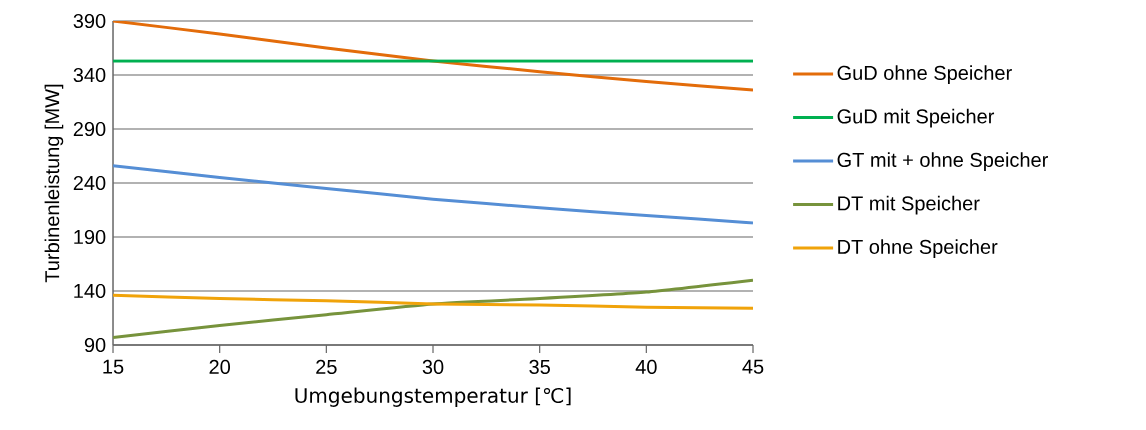 The width and height of the screenshot is (1146, 430). What do you see at coordinates (90, 237) in the screenshot?
I see `y-tick-label: 190` at bounding box center [90, 237].